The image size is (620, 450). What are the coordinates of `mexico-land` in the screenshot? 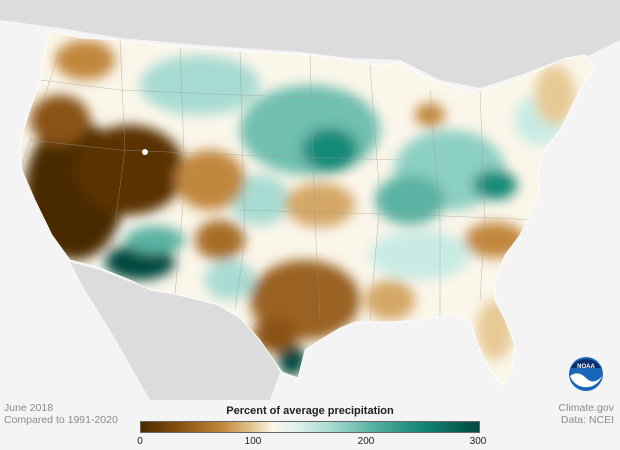 It's located at (175, 331).